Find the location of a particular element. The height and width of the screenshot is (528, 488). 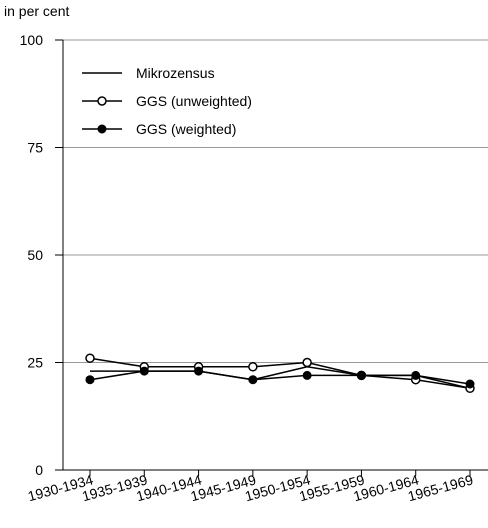

legend-label: GGS (weighted) is located at coordinates (186, 129).